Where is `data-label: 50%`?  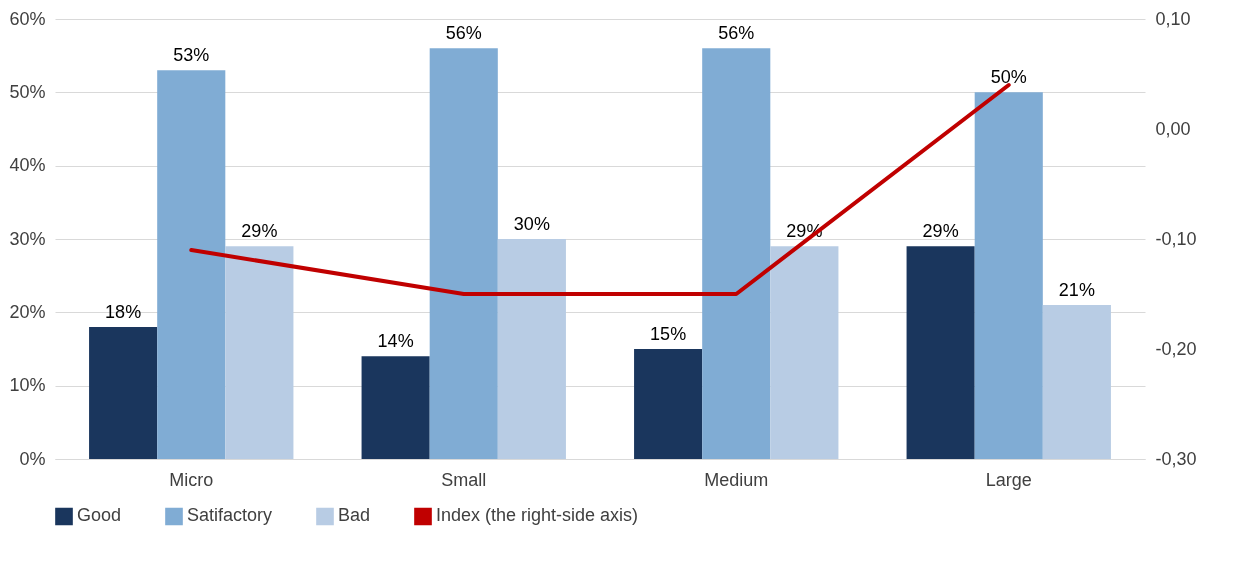 data-label: 50% is located at coordinates (1008, 77).